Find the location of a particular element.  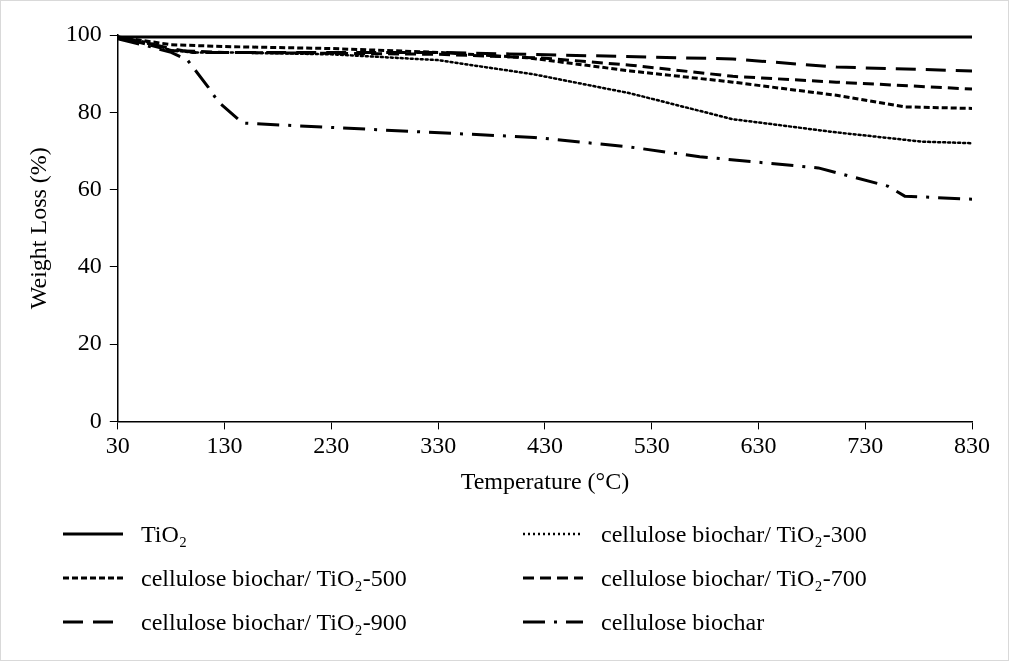

x-tick-label: 630 is located at coordinates (758, 445).